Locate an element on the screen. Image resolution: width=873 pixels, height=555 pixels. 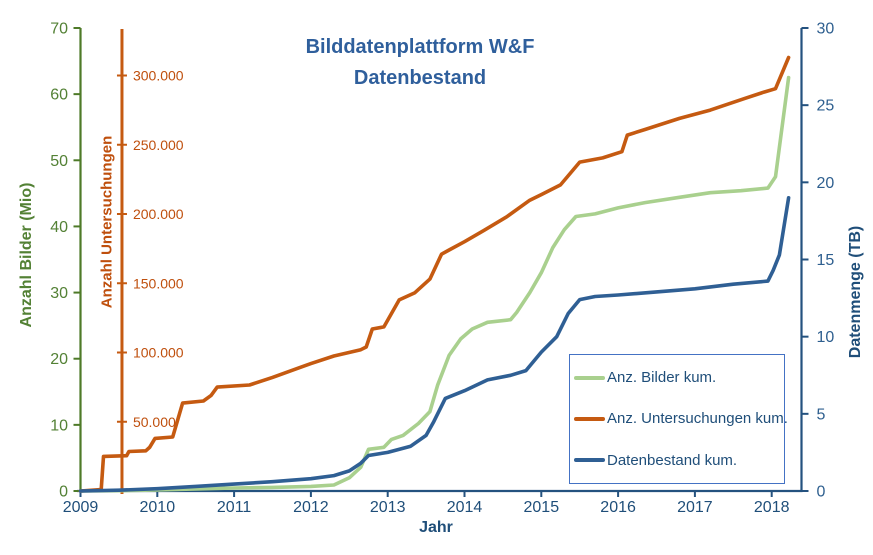
chart-title-line1: Bilddatenplattform W&F is located at coordinates (420, 47).